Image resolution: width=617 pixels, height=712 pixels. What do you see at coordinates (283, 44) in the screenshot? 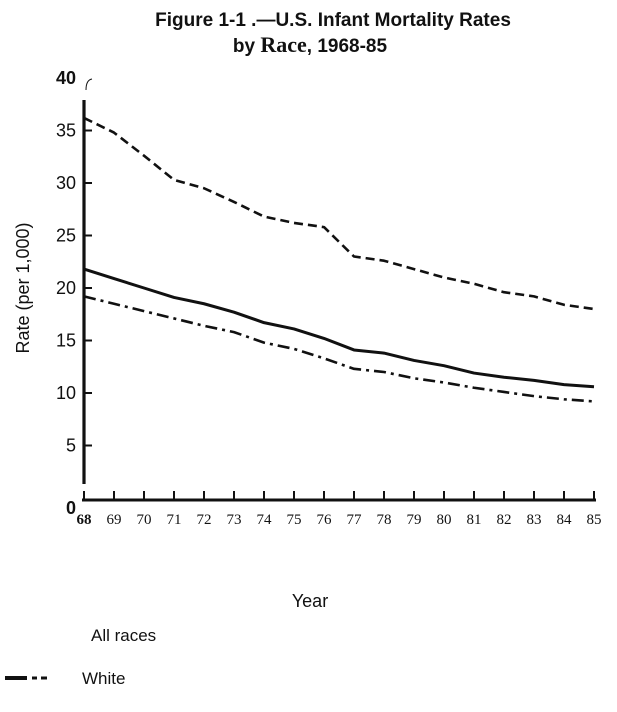
I see `chart-title-race: Race` at bounding box center [283, 44].